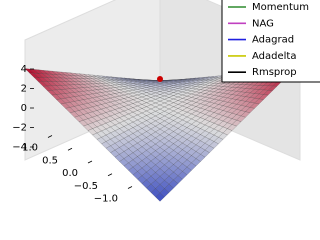 Image resolution: width=320 pixels, height=240 pixels. I want to click on legend-label: Rmsprop, so click(274, 72).